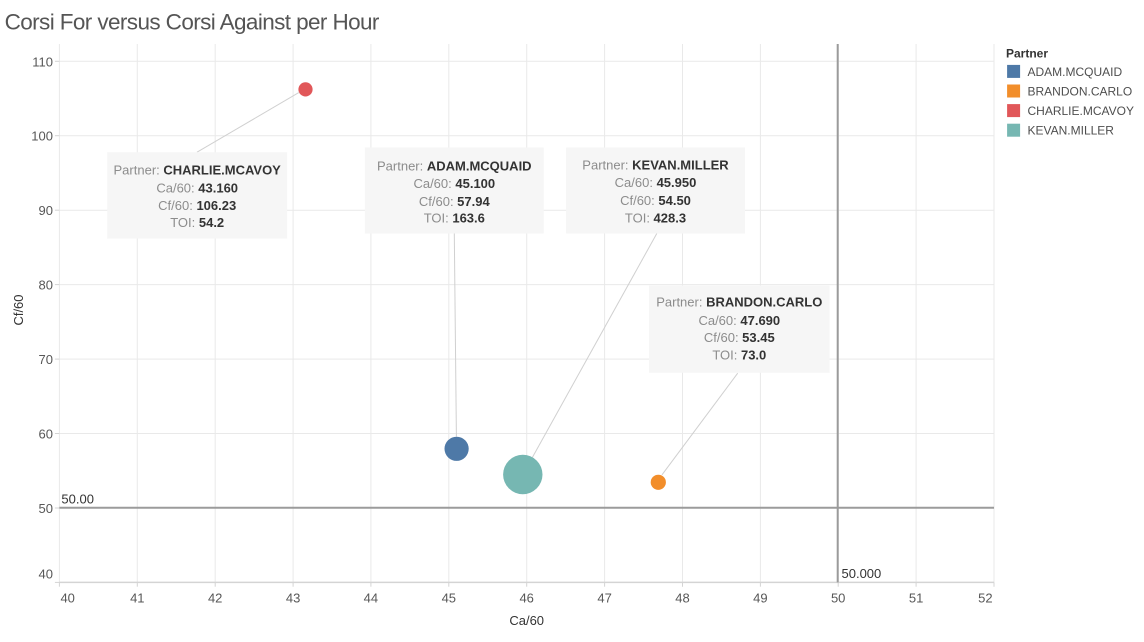  What do you see at coordinates (77, 499) in the screenshot?
I see `svg-text: 50.00` at bounding box center [77, 499].